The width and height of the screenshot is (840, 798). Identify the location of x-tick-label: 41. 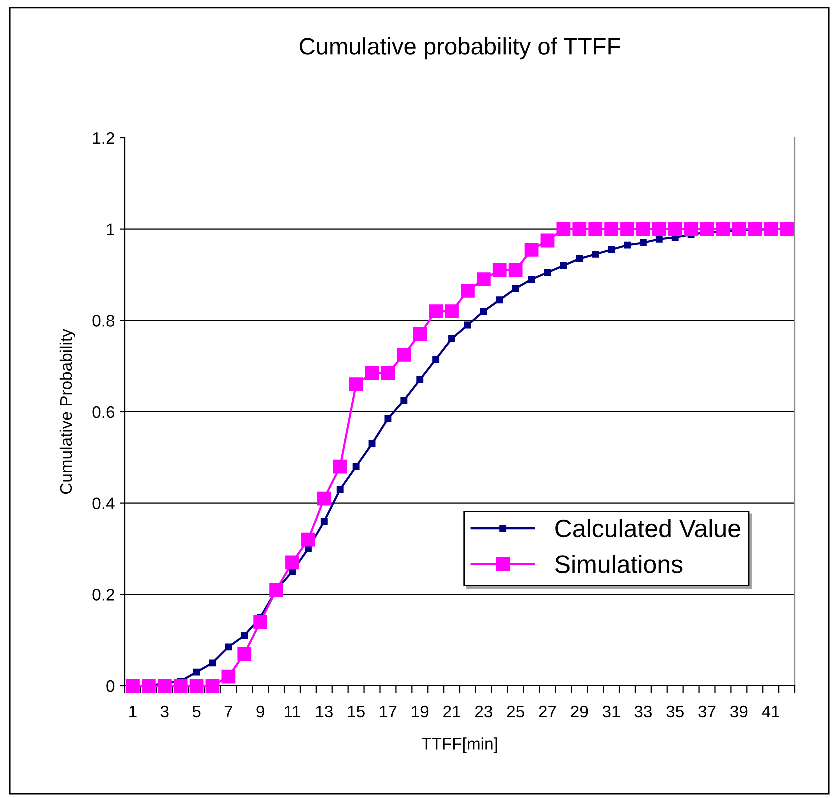
(771, 712).